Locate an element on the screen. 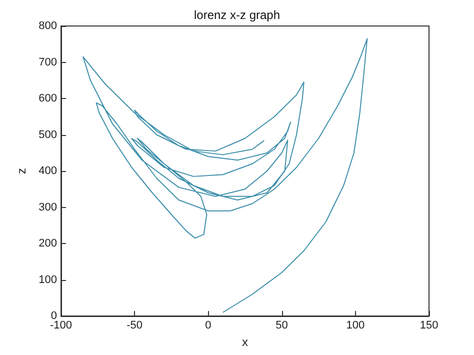  x-tick-label: -50 is located at coordinates (134, 326).